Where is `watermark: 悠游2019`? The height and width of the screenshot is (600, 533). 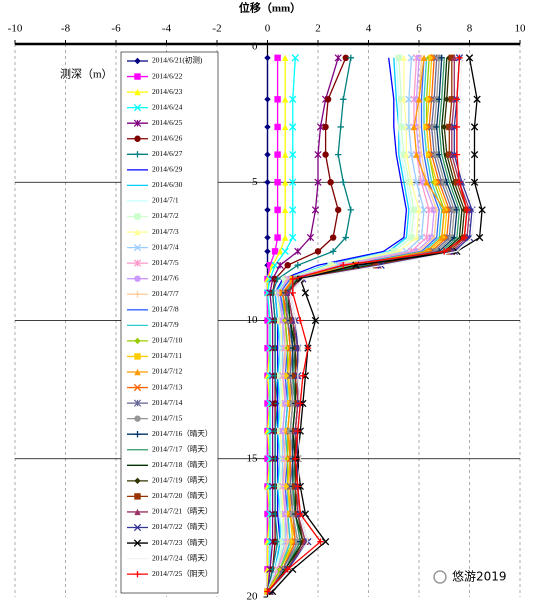
watermark: 悠游2019 is located at coordinates (479, 576).